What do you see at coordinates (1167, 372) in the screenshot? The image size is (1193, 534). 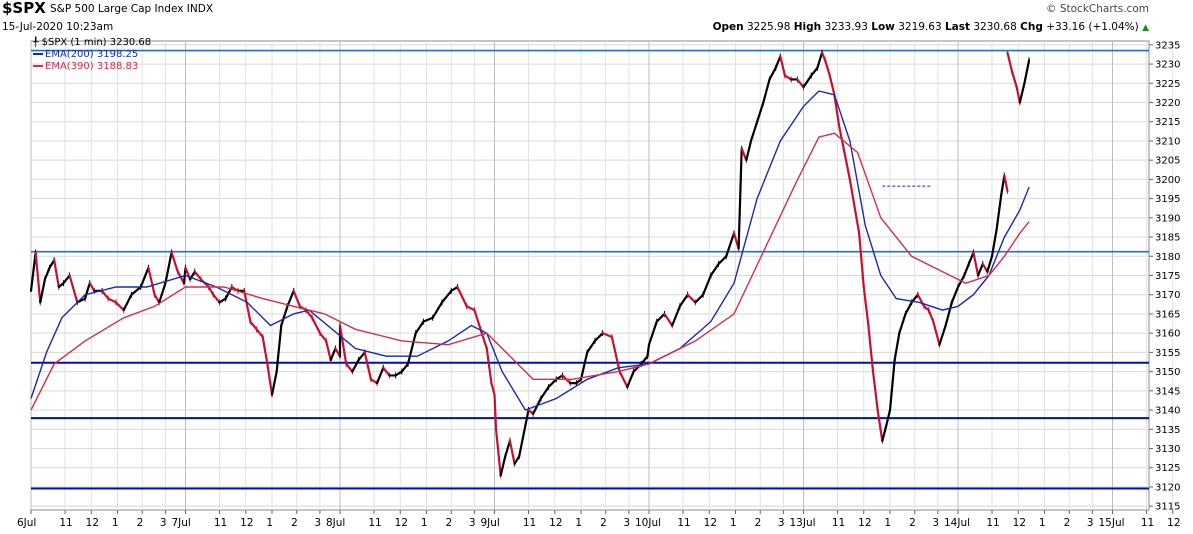 I see `y-tick-label: 3150` at bounding box center [1167, 372].